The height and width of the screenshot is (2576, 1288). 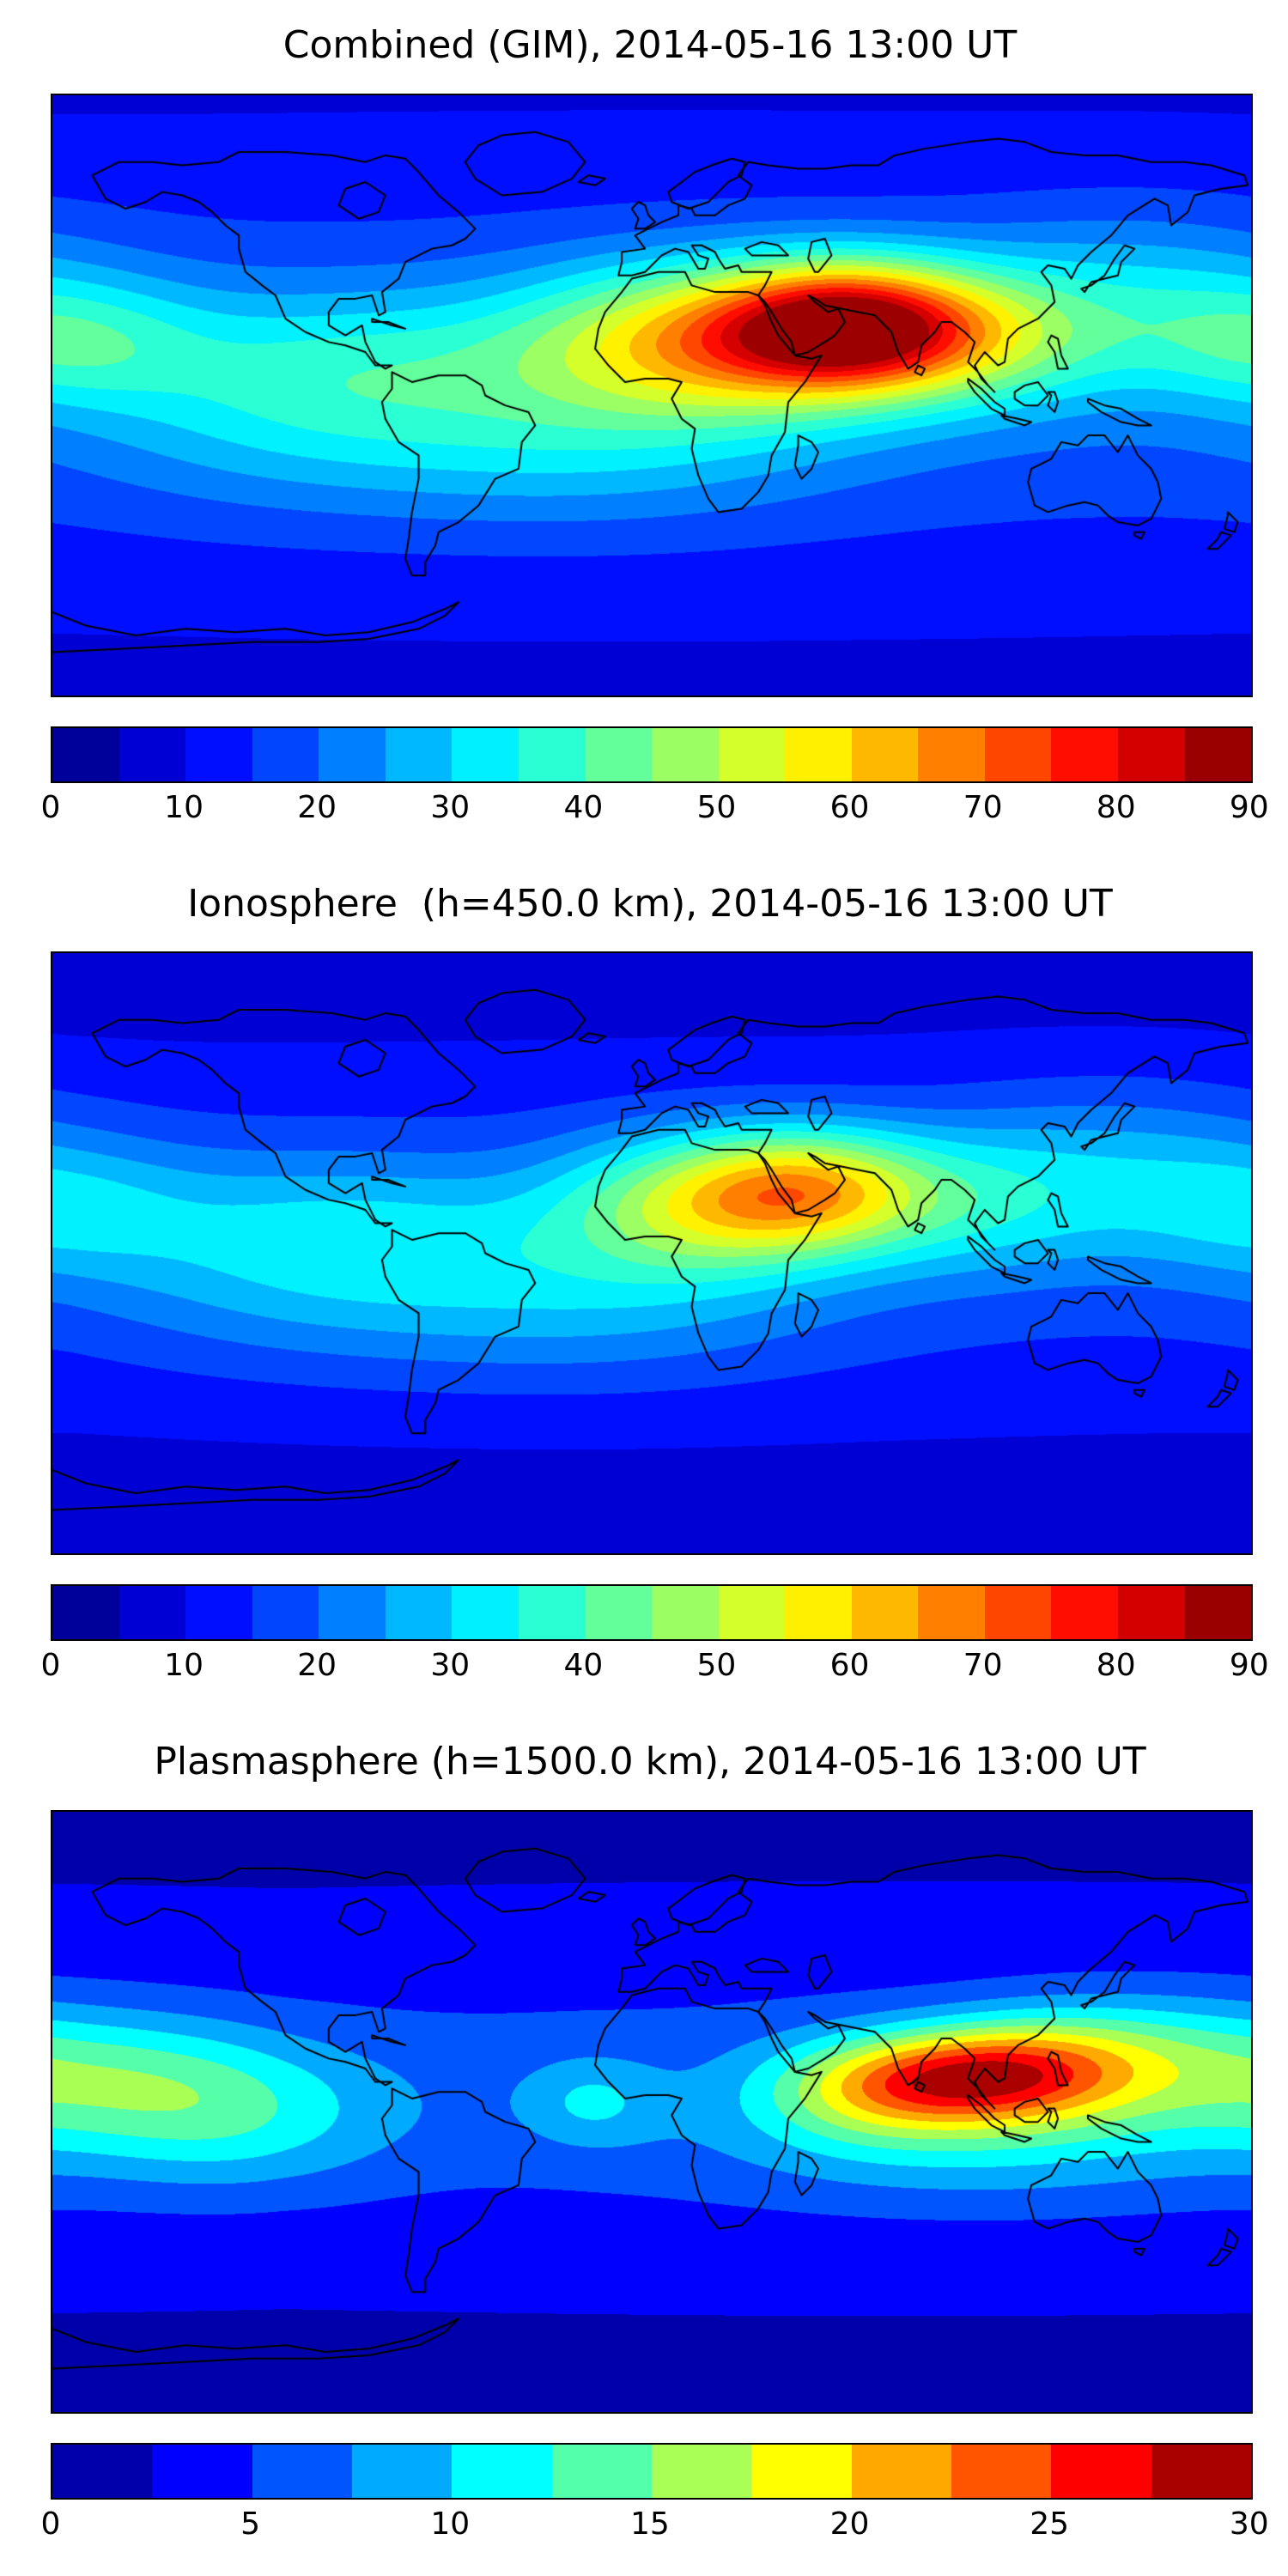 What do you see at coordinates (655, 811) in the screenshot?
I see `colorbar-ticks-combined: 0 10 20 30 40 50 60 70 80 90` at bounding box center [655, 811].